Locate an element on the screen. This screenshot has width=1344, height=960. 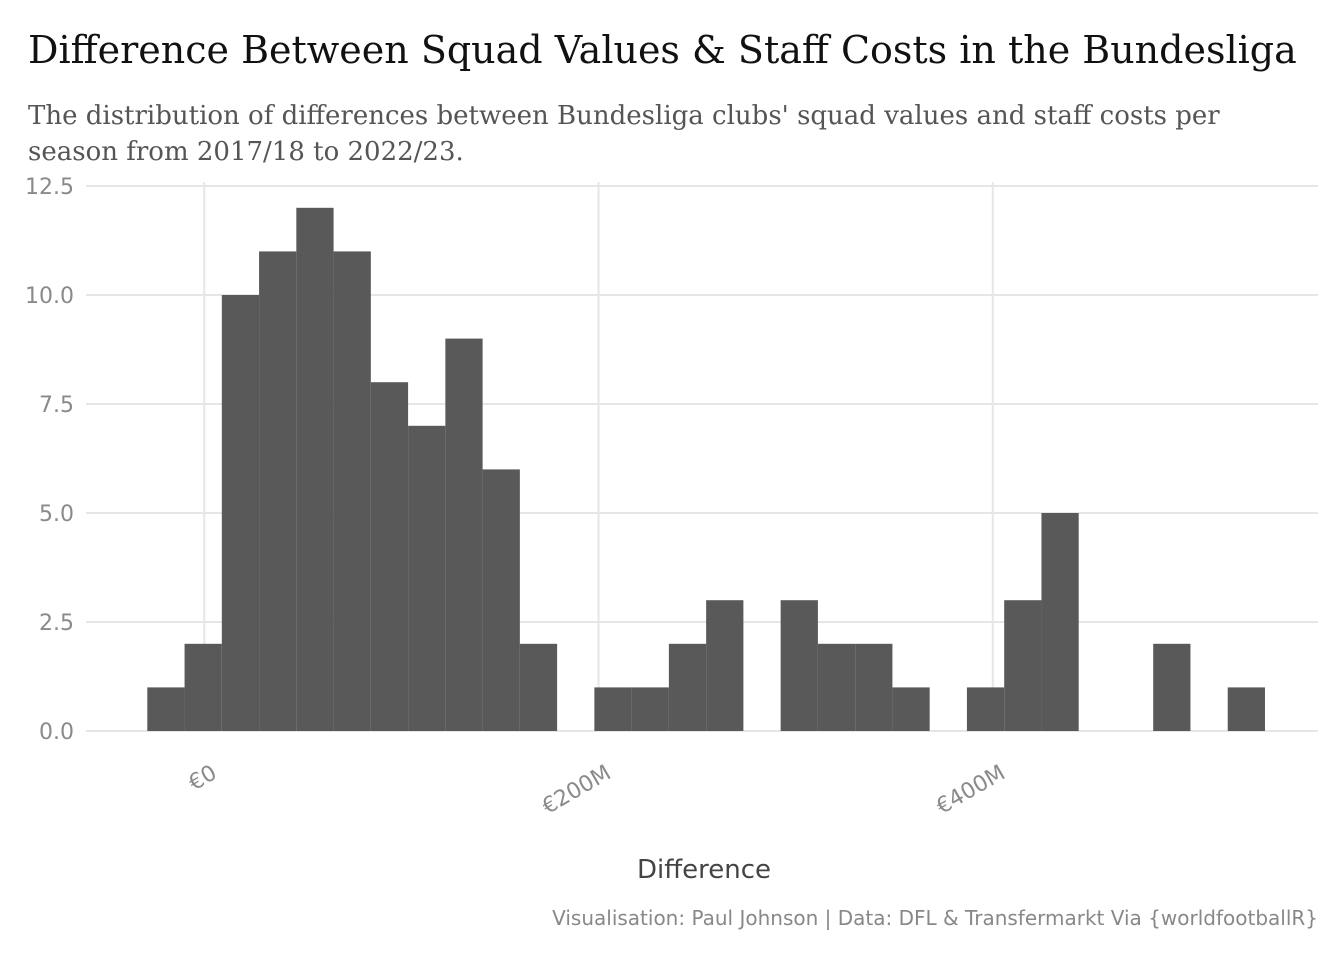
y-tick-label: 10.0 is located at coordinates (49, 296).